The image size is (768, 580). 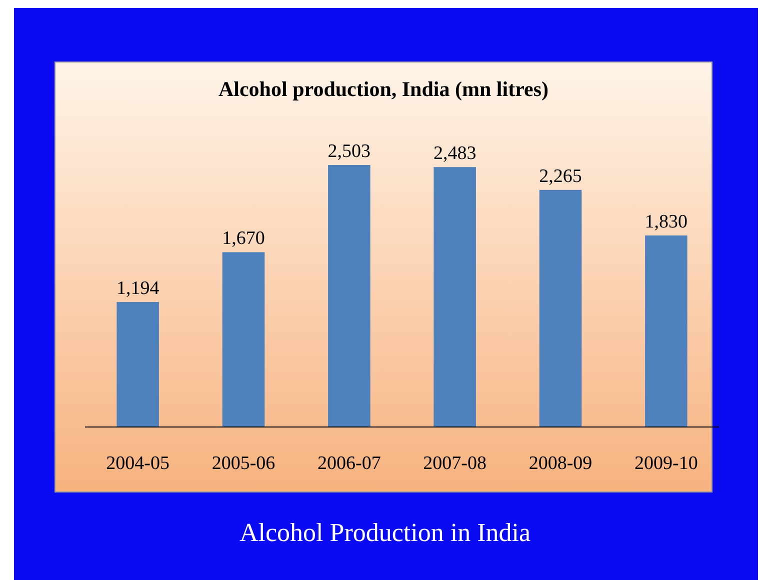 What do you see at coordinates (243, 239) in the screenshot?
I see `data-label: 1,670` at bounding box center [243, 239].